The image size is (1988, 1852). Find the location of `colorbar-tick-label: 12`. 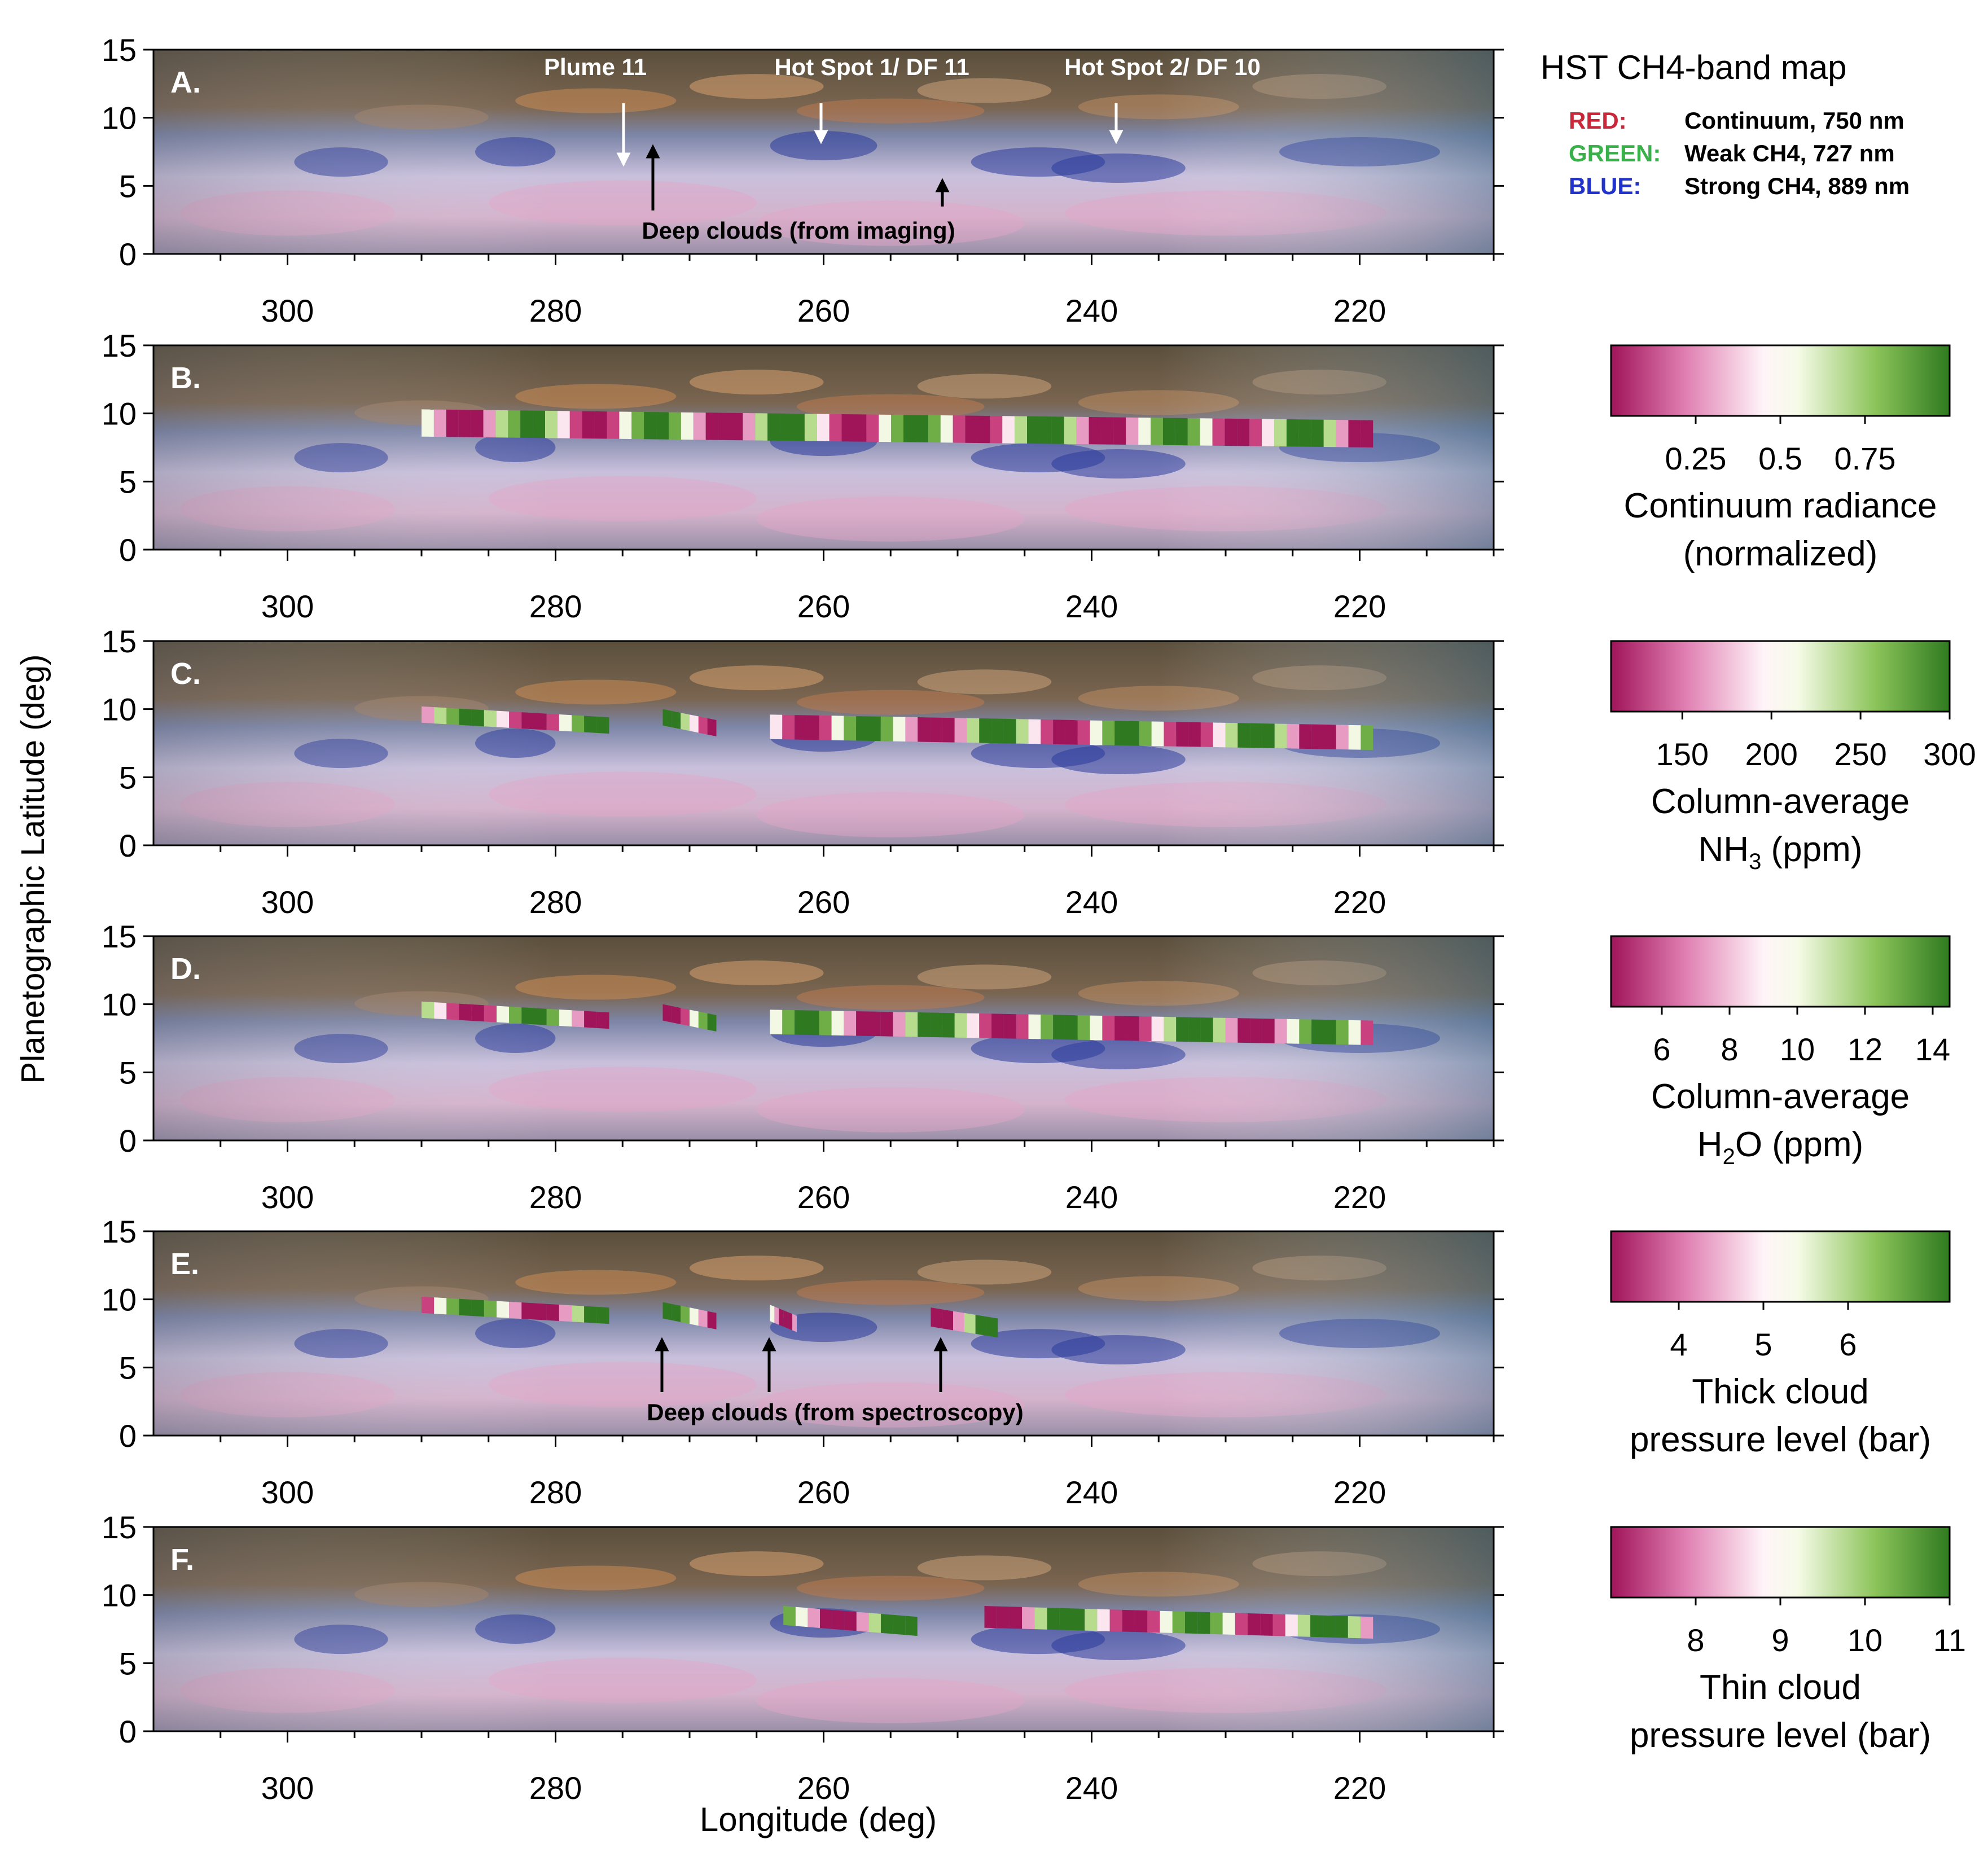

colorbar-tick-label: 12 is located at coordinates (1864, 1049).